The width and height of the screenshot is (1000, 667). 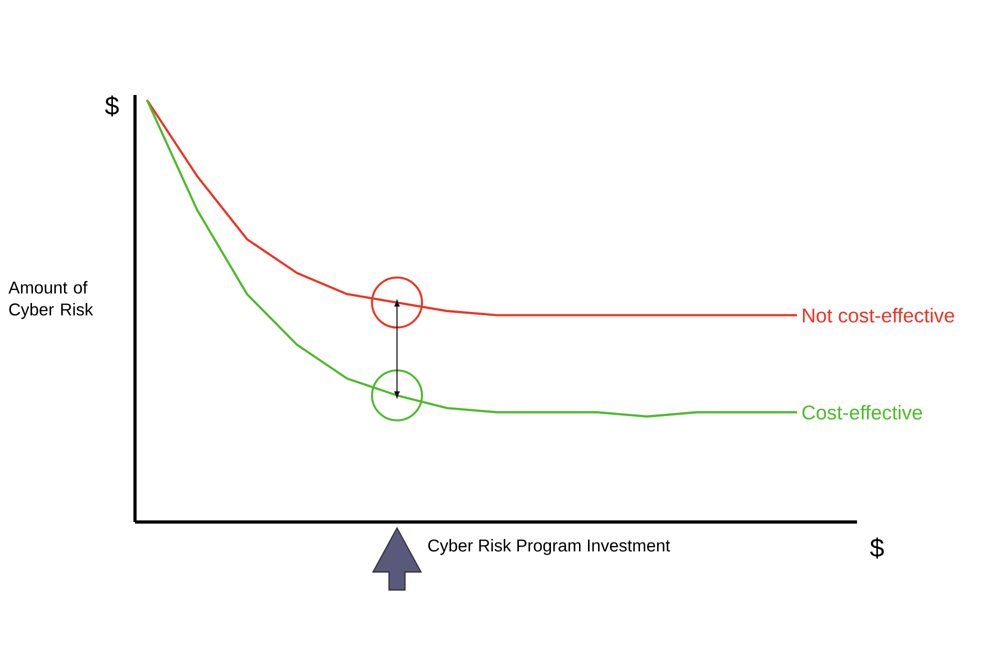 I want to click on series-label: Cost-effective, so click(x=862, y=412).